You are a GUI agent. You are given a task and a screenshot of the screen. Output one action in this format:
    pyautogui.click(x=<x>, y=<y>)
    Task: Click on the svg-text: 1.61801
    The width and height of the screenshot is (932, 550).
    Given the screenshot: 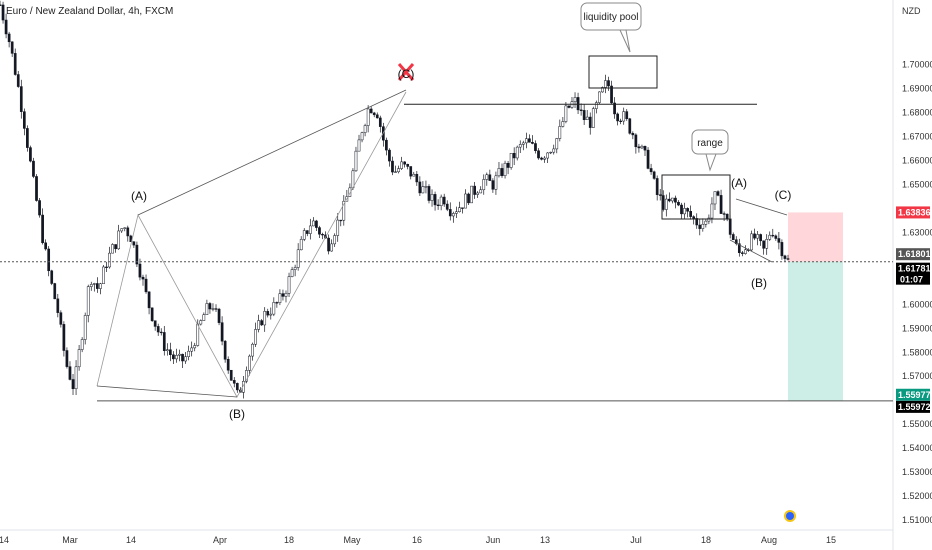 What is the action you would take?
    pyautogui.click(x=914, y=254)
    